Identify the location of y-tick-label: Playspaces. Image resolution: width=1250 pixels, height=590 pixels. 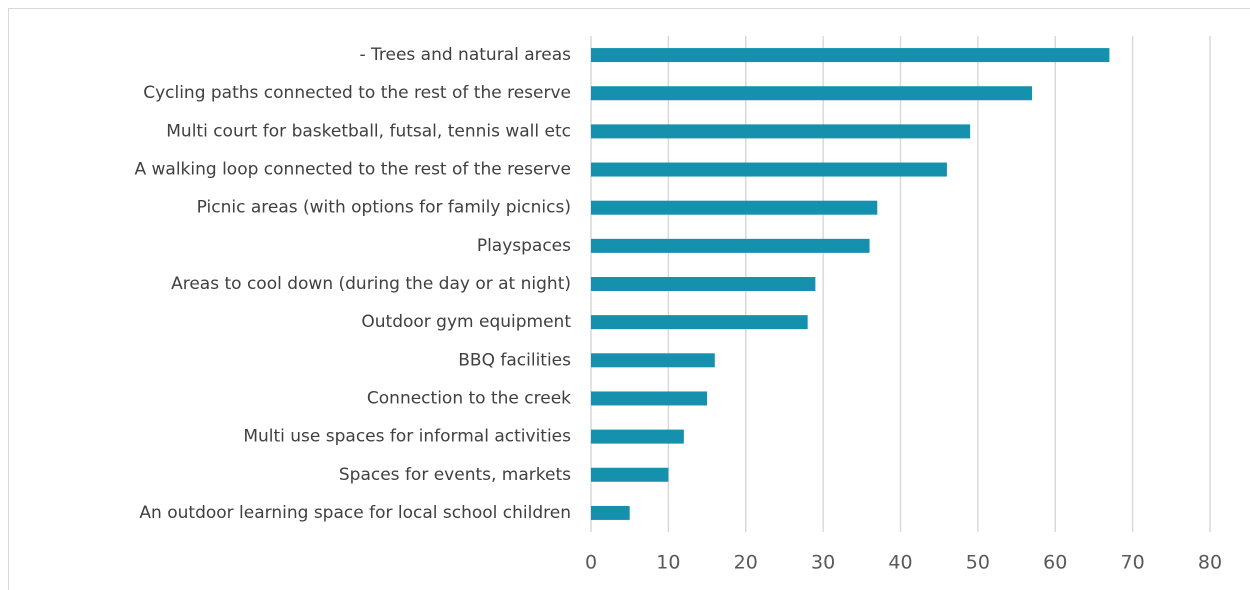
(524, 246).